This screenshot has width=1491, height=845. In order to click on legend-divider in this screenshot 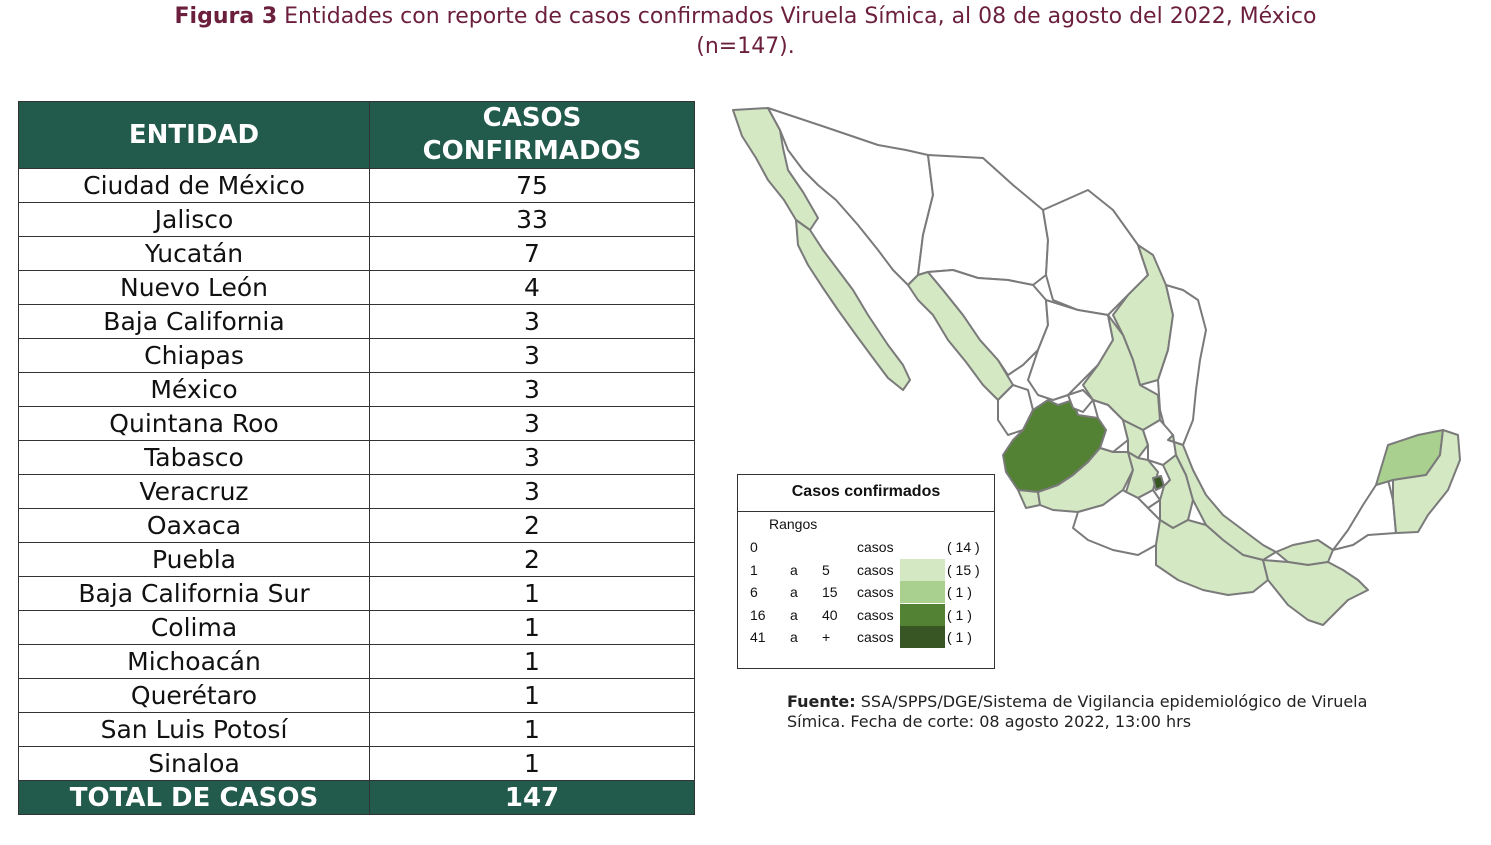, I will do `click(866, 511)`.